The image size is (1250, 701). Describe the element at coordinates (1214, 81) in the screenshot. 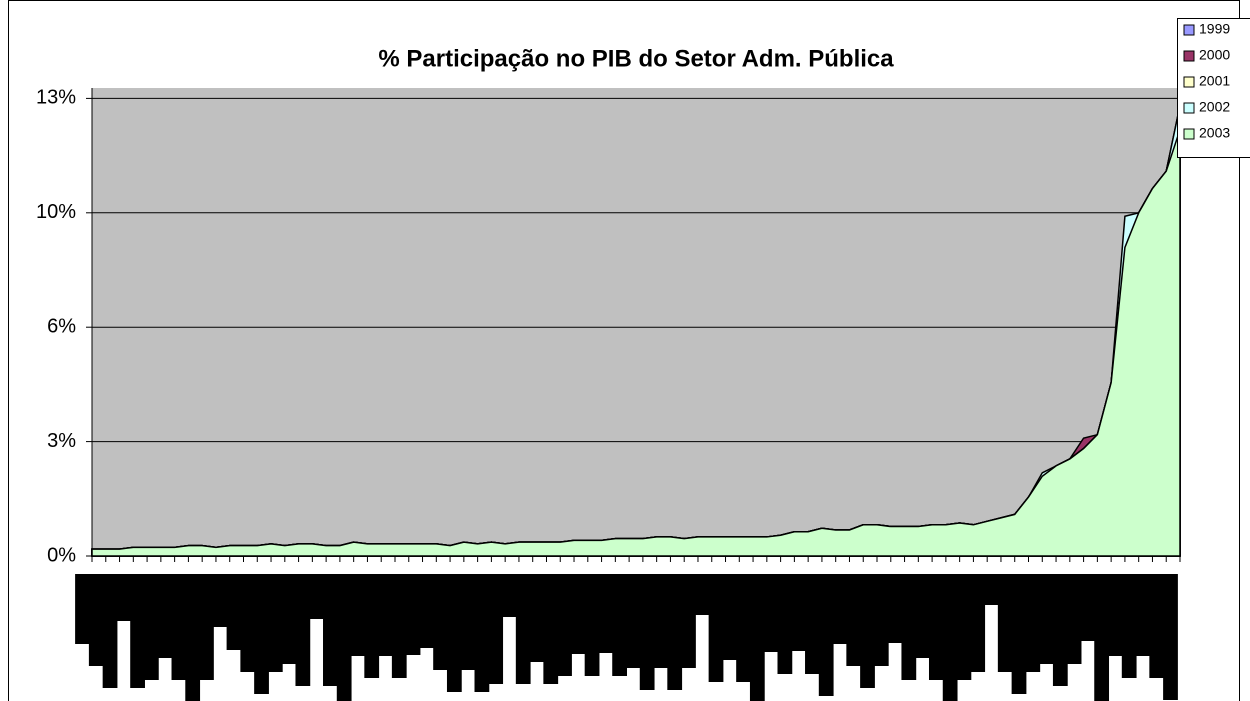

I see `legend-label: 2001` at that location.